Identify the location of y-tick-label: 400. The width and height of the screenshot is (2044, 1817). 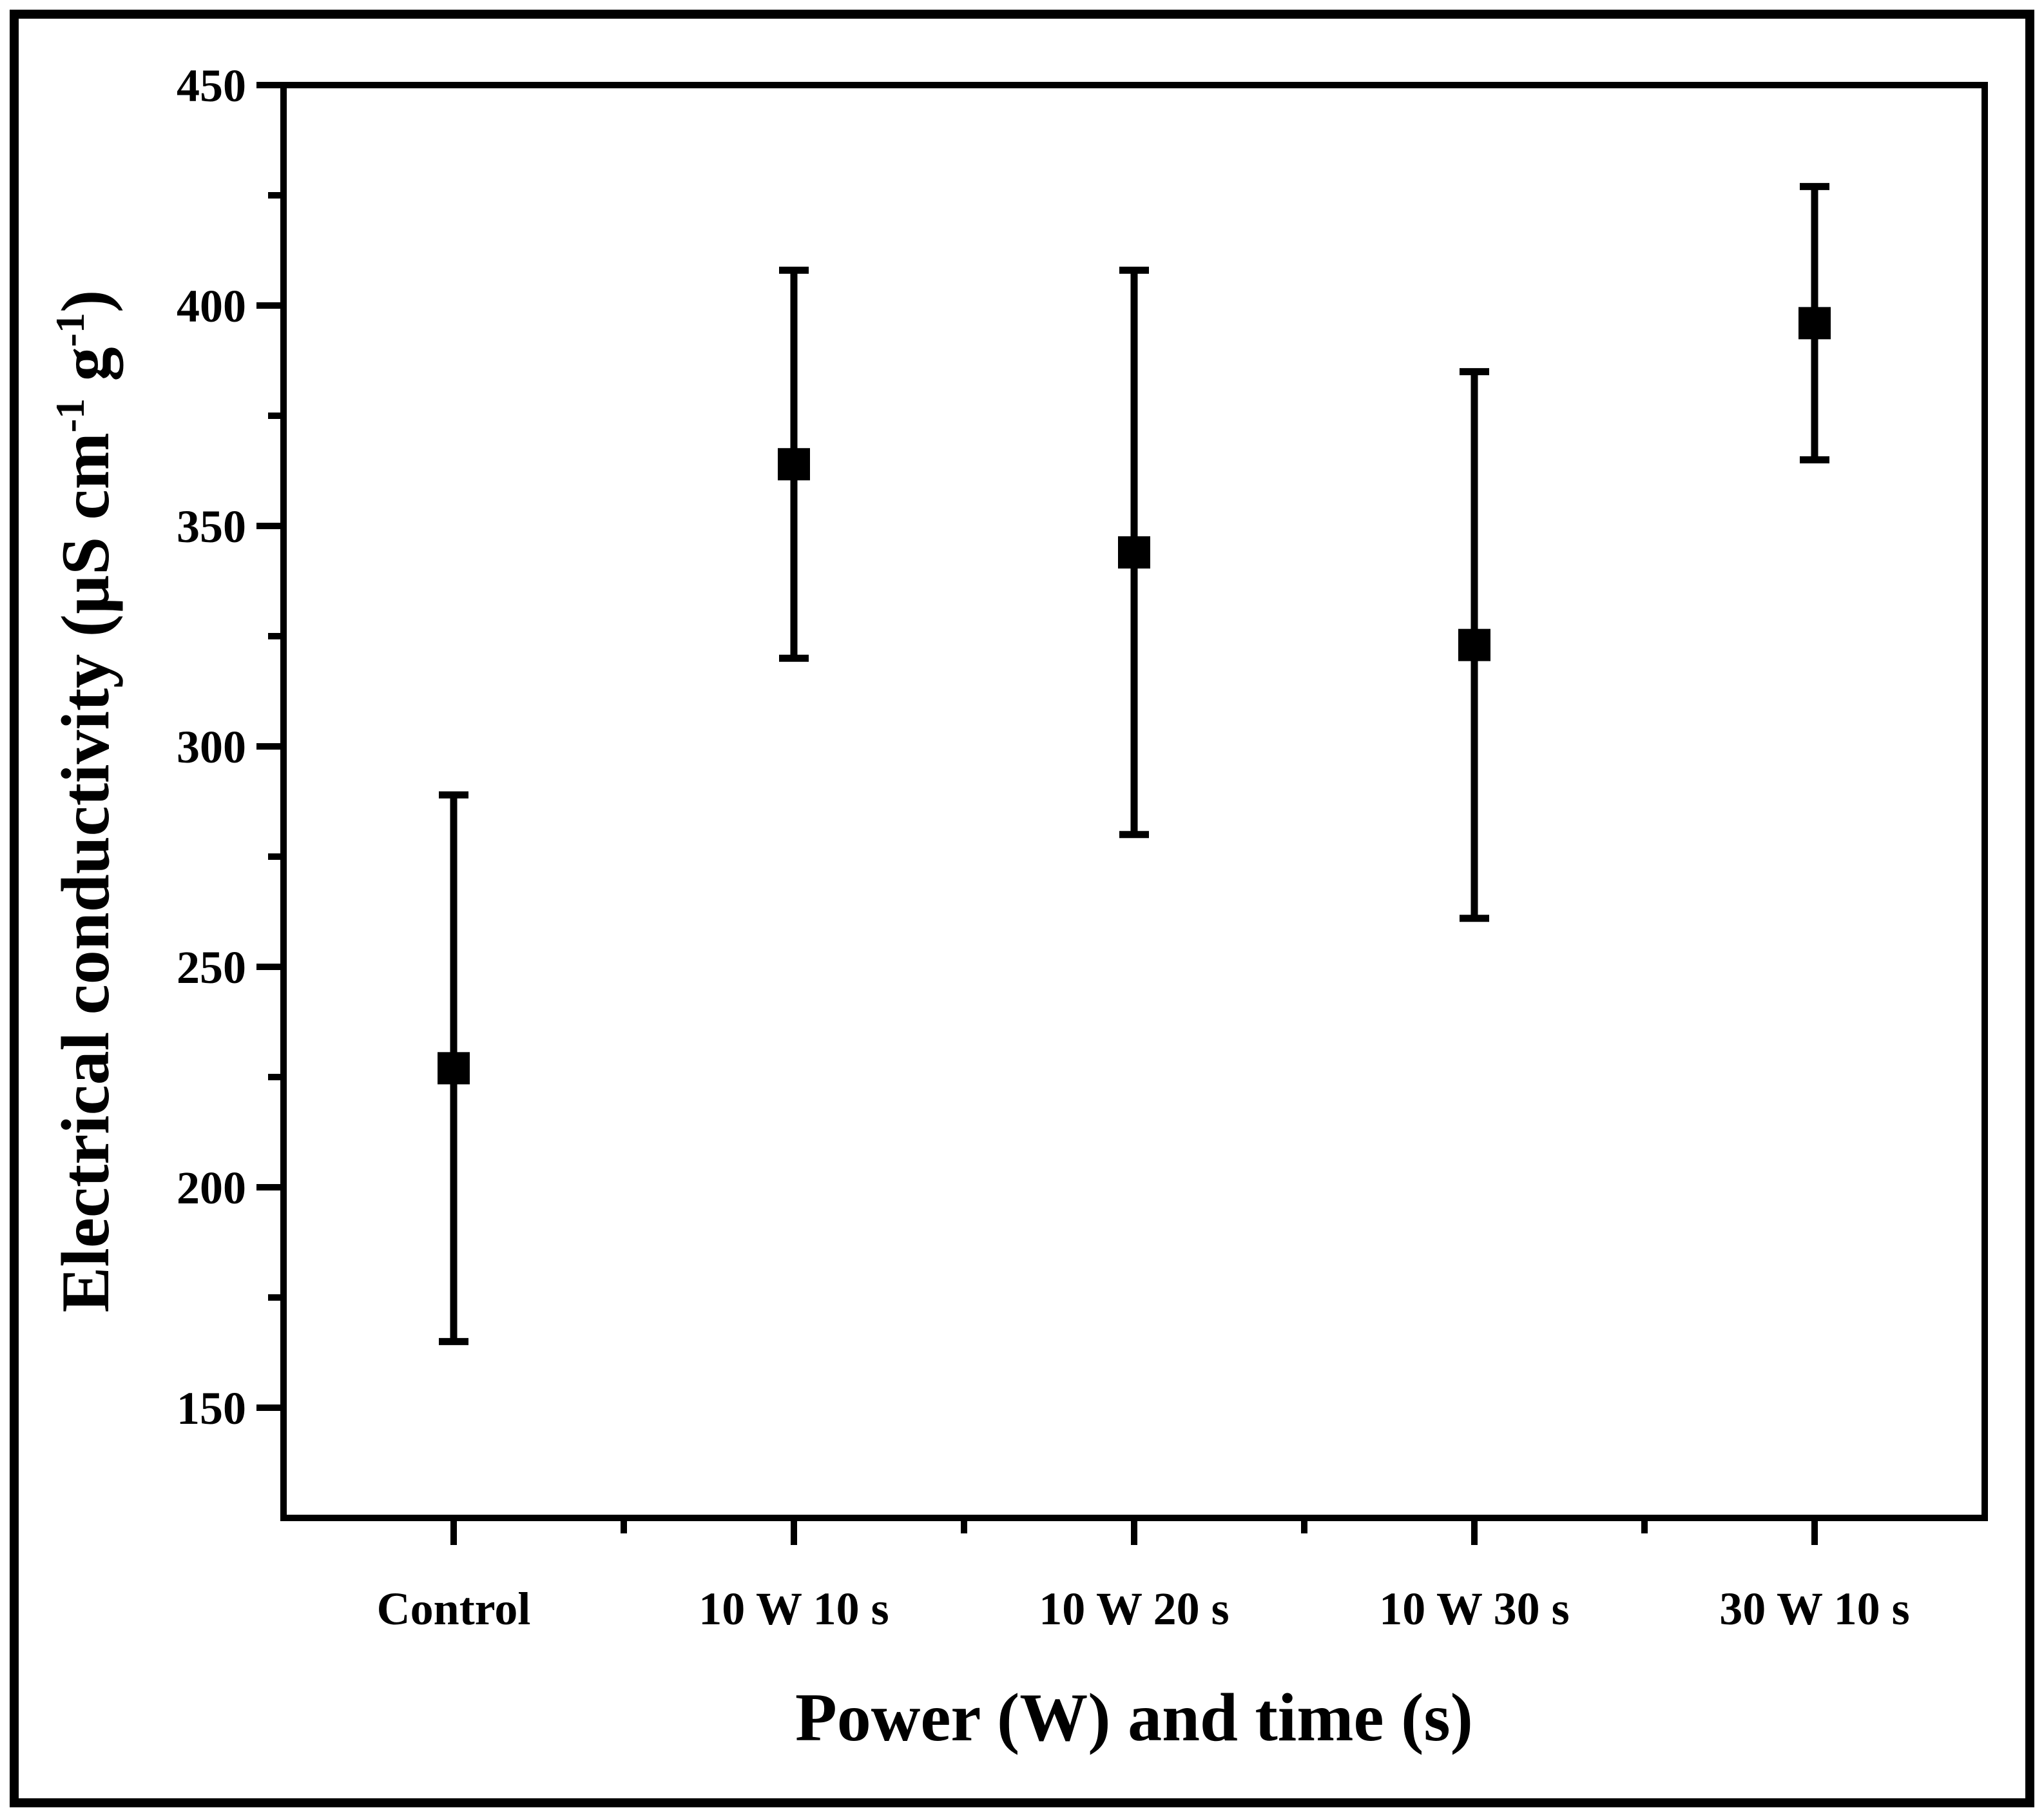
(211, 306).